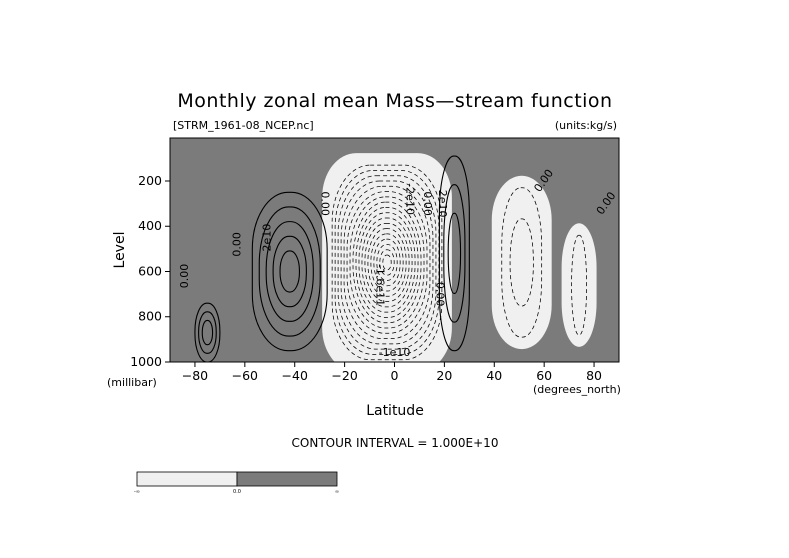  What do you see at coordinates (394, 101) in the screenshot?
I see `chart-title: Monthly zonal mean Mass—stream function` at bounding box center [394, 101].